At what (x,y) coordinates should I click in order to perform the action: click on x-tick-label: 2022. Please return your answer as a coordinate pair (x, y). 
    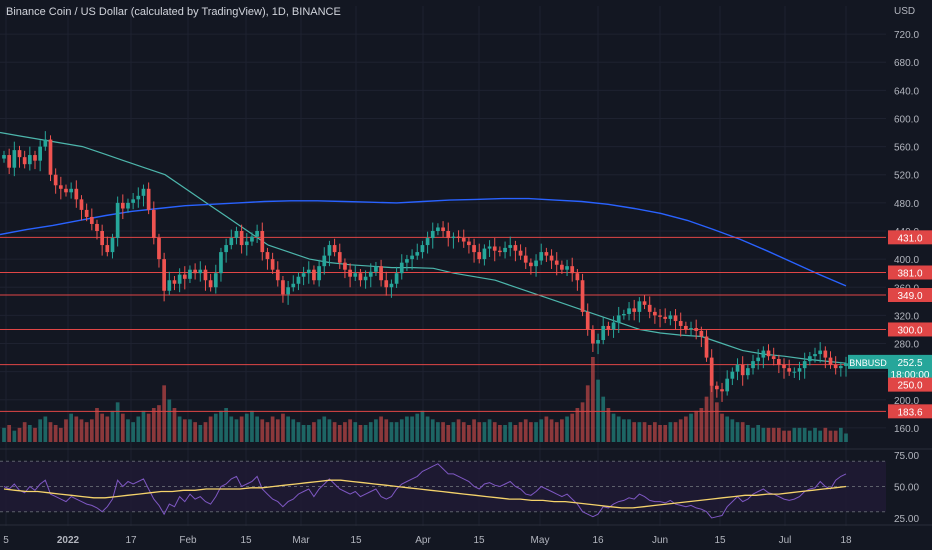
    Looking at the image, I should click on (68, 540).